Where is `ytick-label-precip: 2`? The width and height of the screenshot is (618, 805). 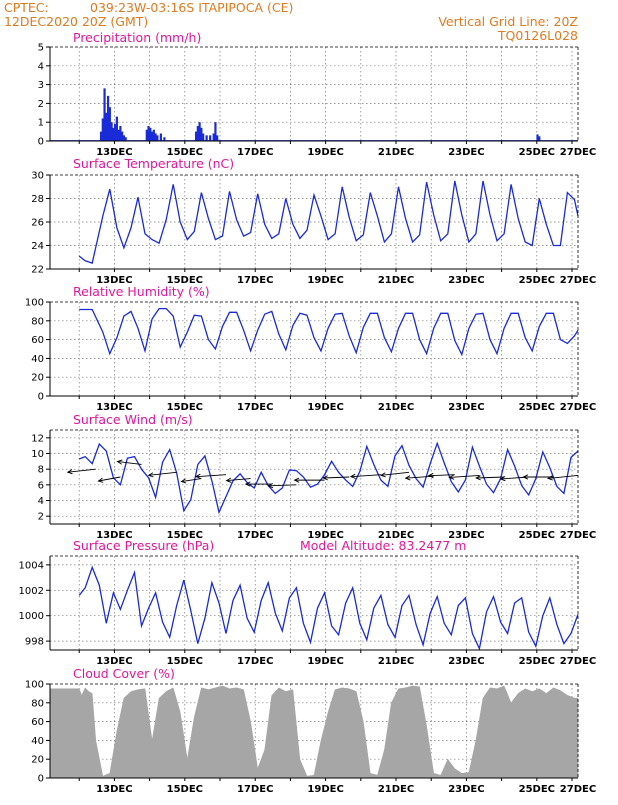
ytick-label-precip: 2 is located at coordinates (41, 104).